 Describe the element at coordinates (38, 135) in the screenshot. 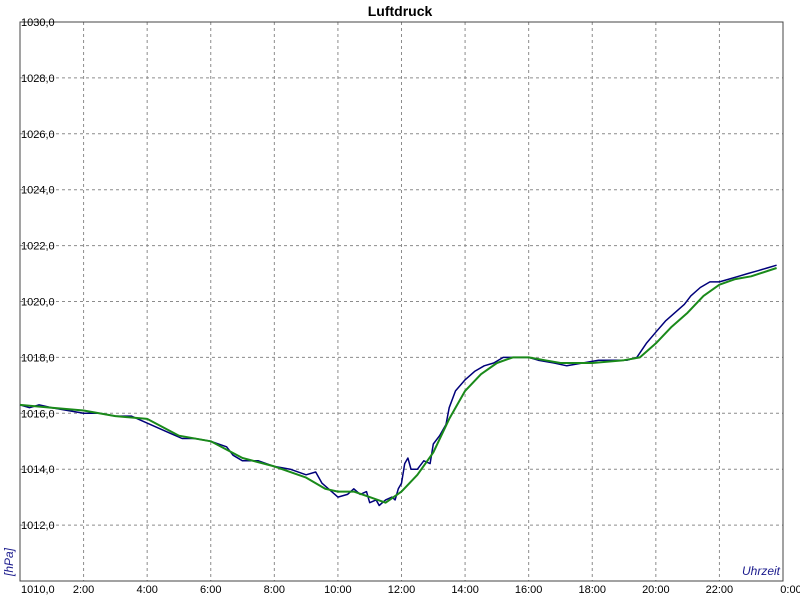

I see `y-tick-label-8: 1026,0` at that location.